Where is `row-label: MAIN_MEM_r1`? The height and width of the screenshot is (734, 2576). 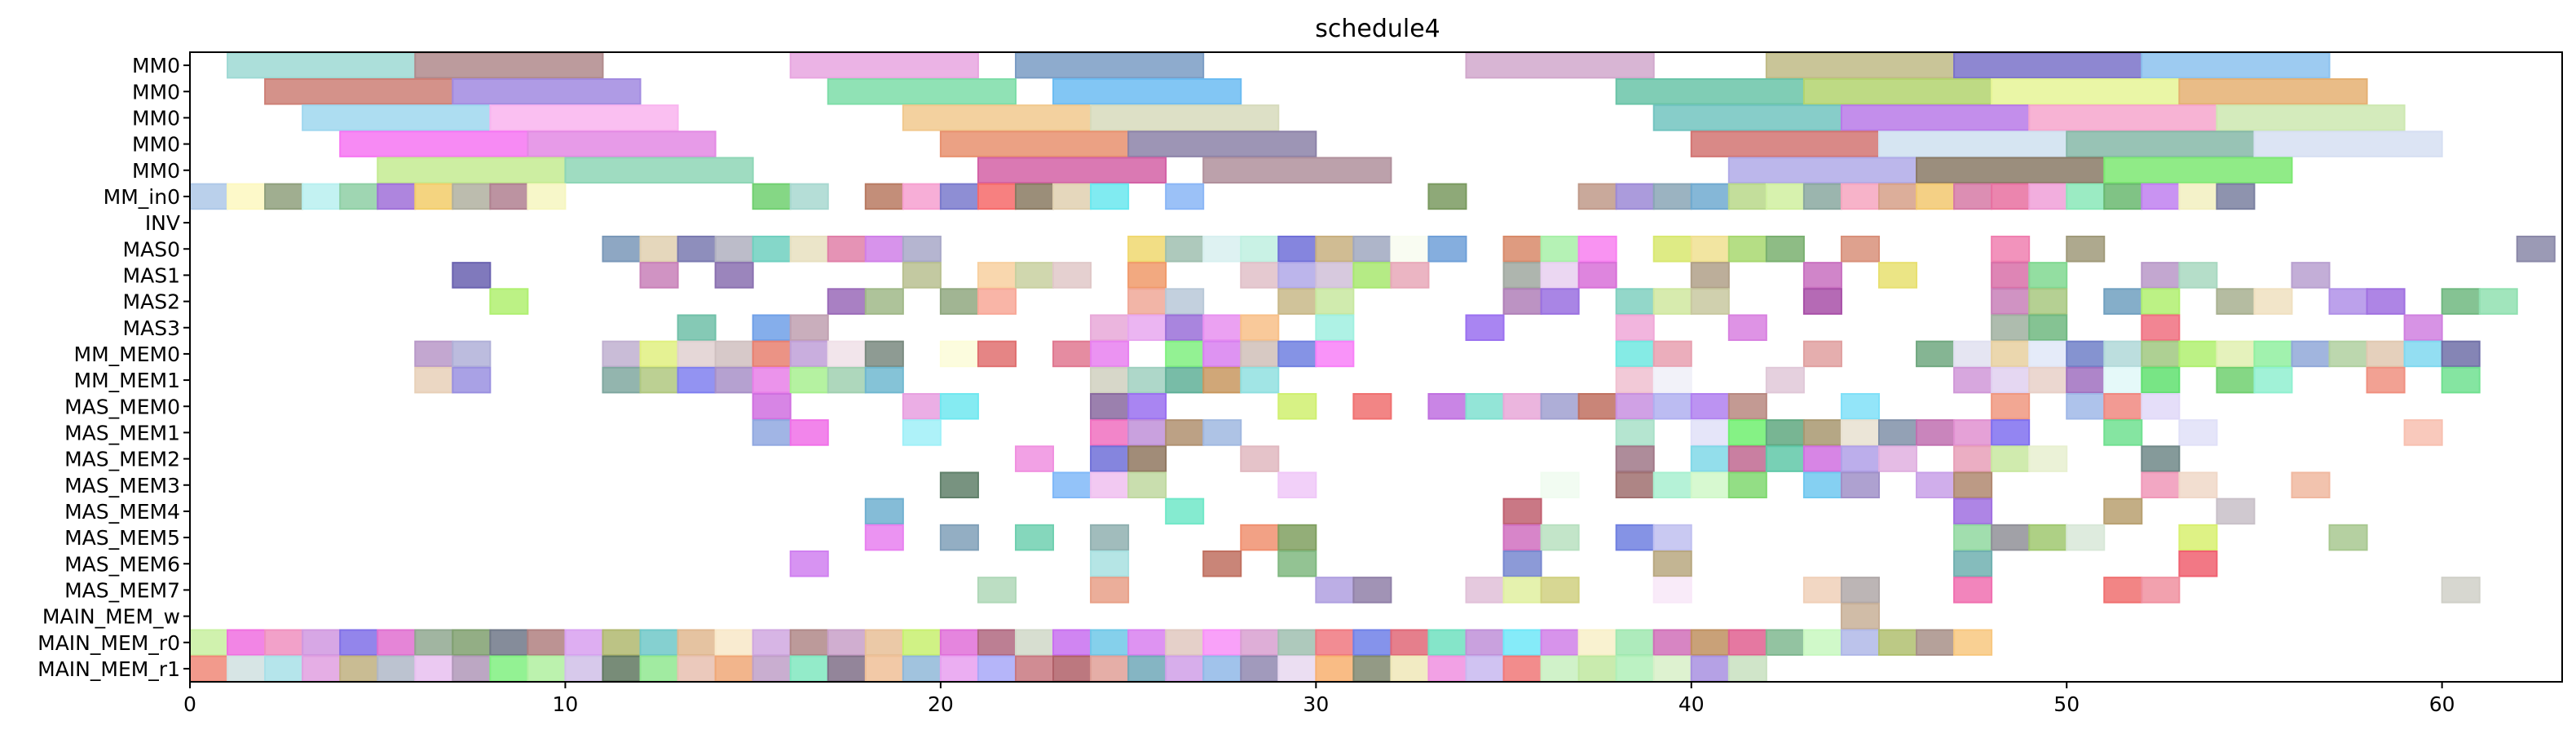 row-label: MAIN_MEM_r1 is located at coordinates (108, 669).